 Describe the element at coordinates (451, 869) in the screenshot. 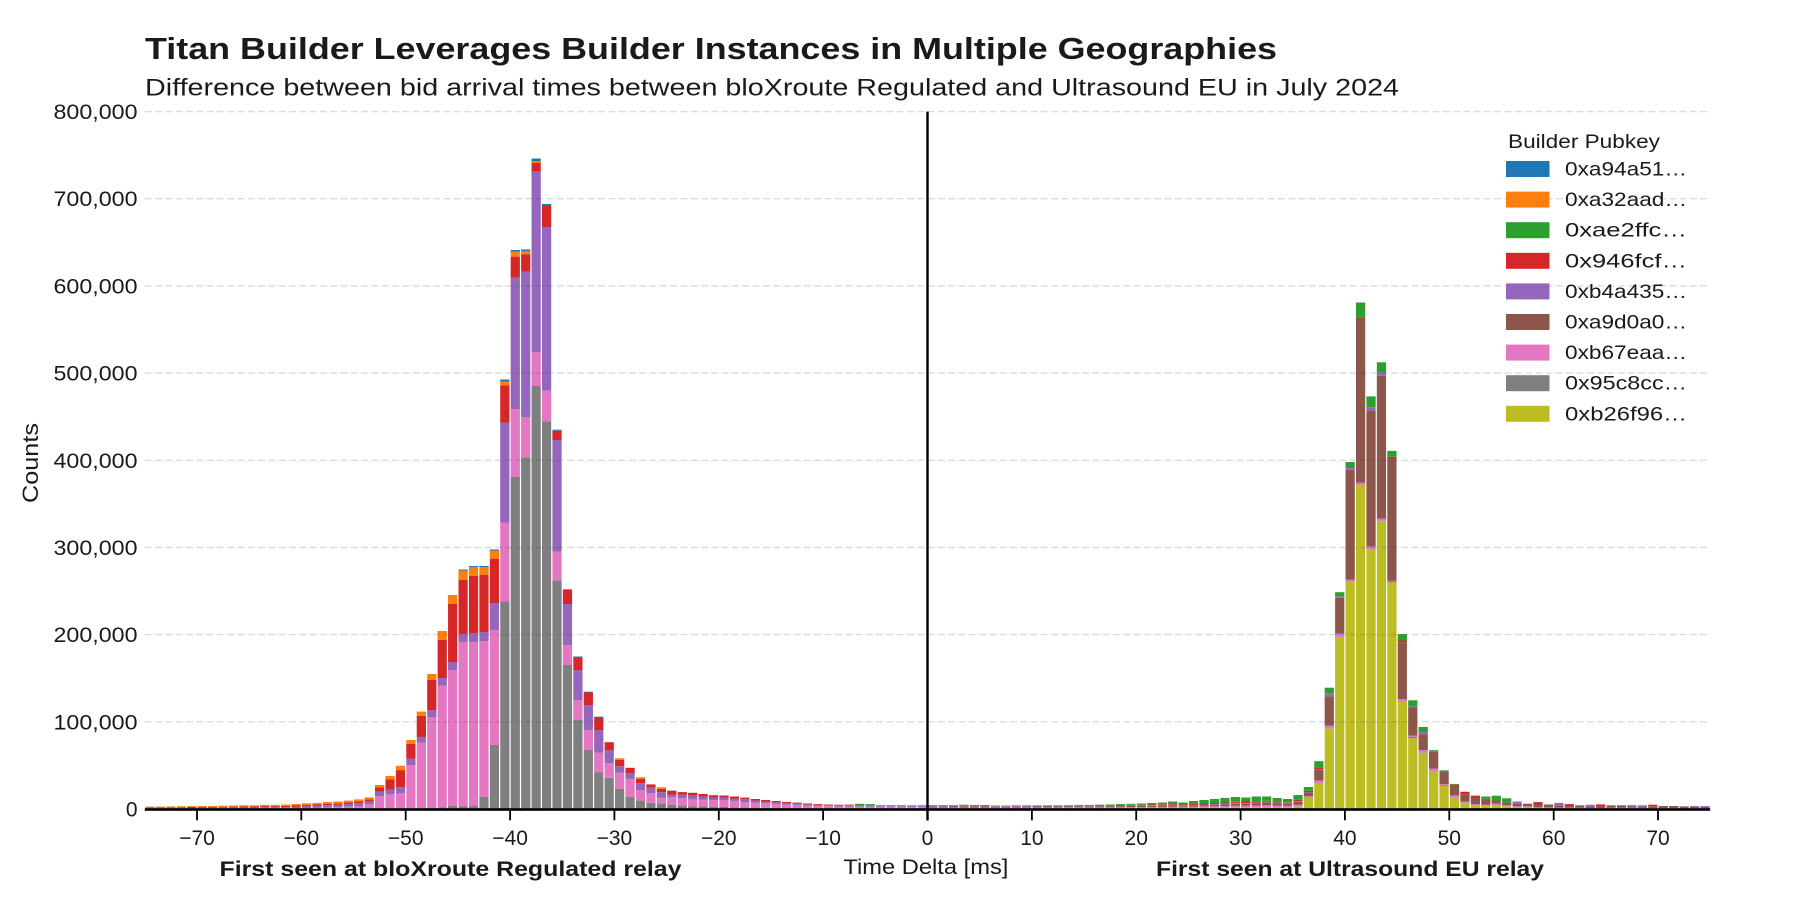

I see `svg-text:First seen at bloXroute Regula: First seen at bloXroute Regulated relay` at that location.